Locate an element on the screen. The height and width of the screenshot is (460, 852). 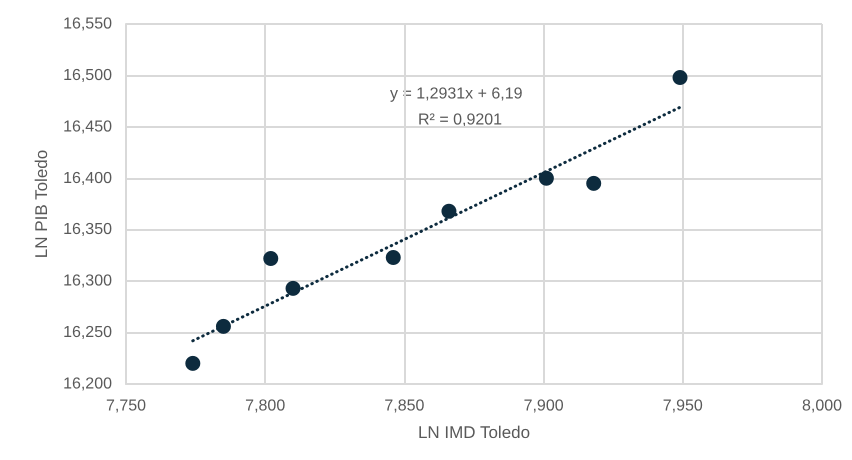
y-tick-label: 16,500 is located at coordinates (87, 75).